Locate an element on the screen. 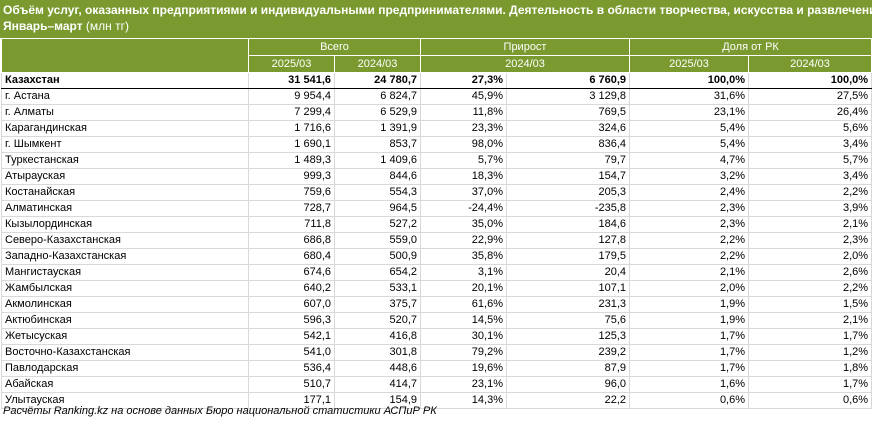 The height and width of the screenshot is (422, 872). growth-absolute-cell: 324,6 is located at coordinates (568, 128).